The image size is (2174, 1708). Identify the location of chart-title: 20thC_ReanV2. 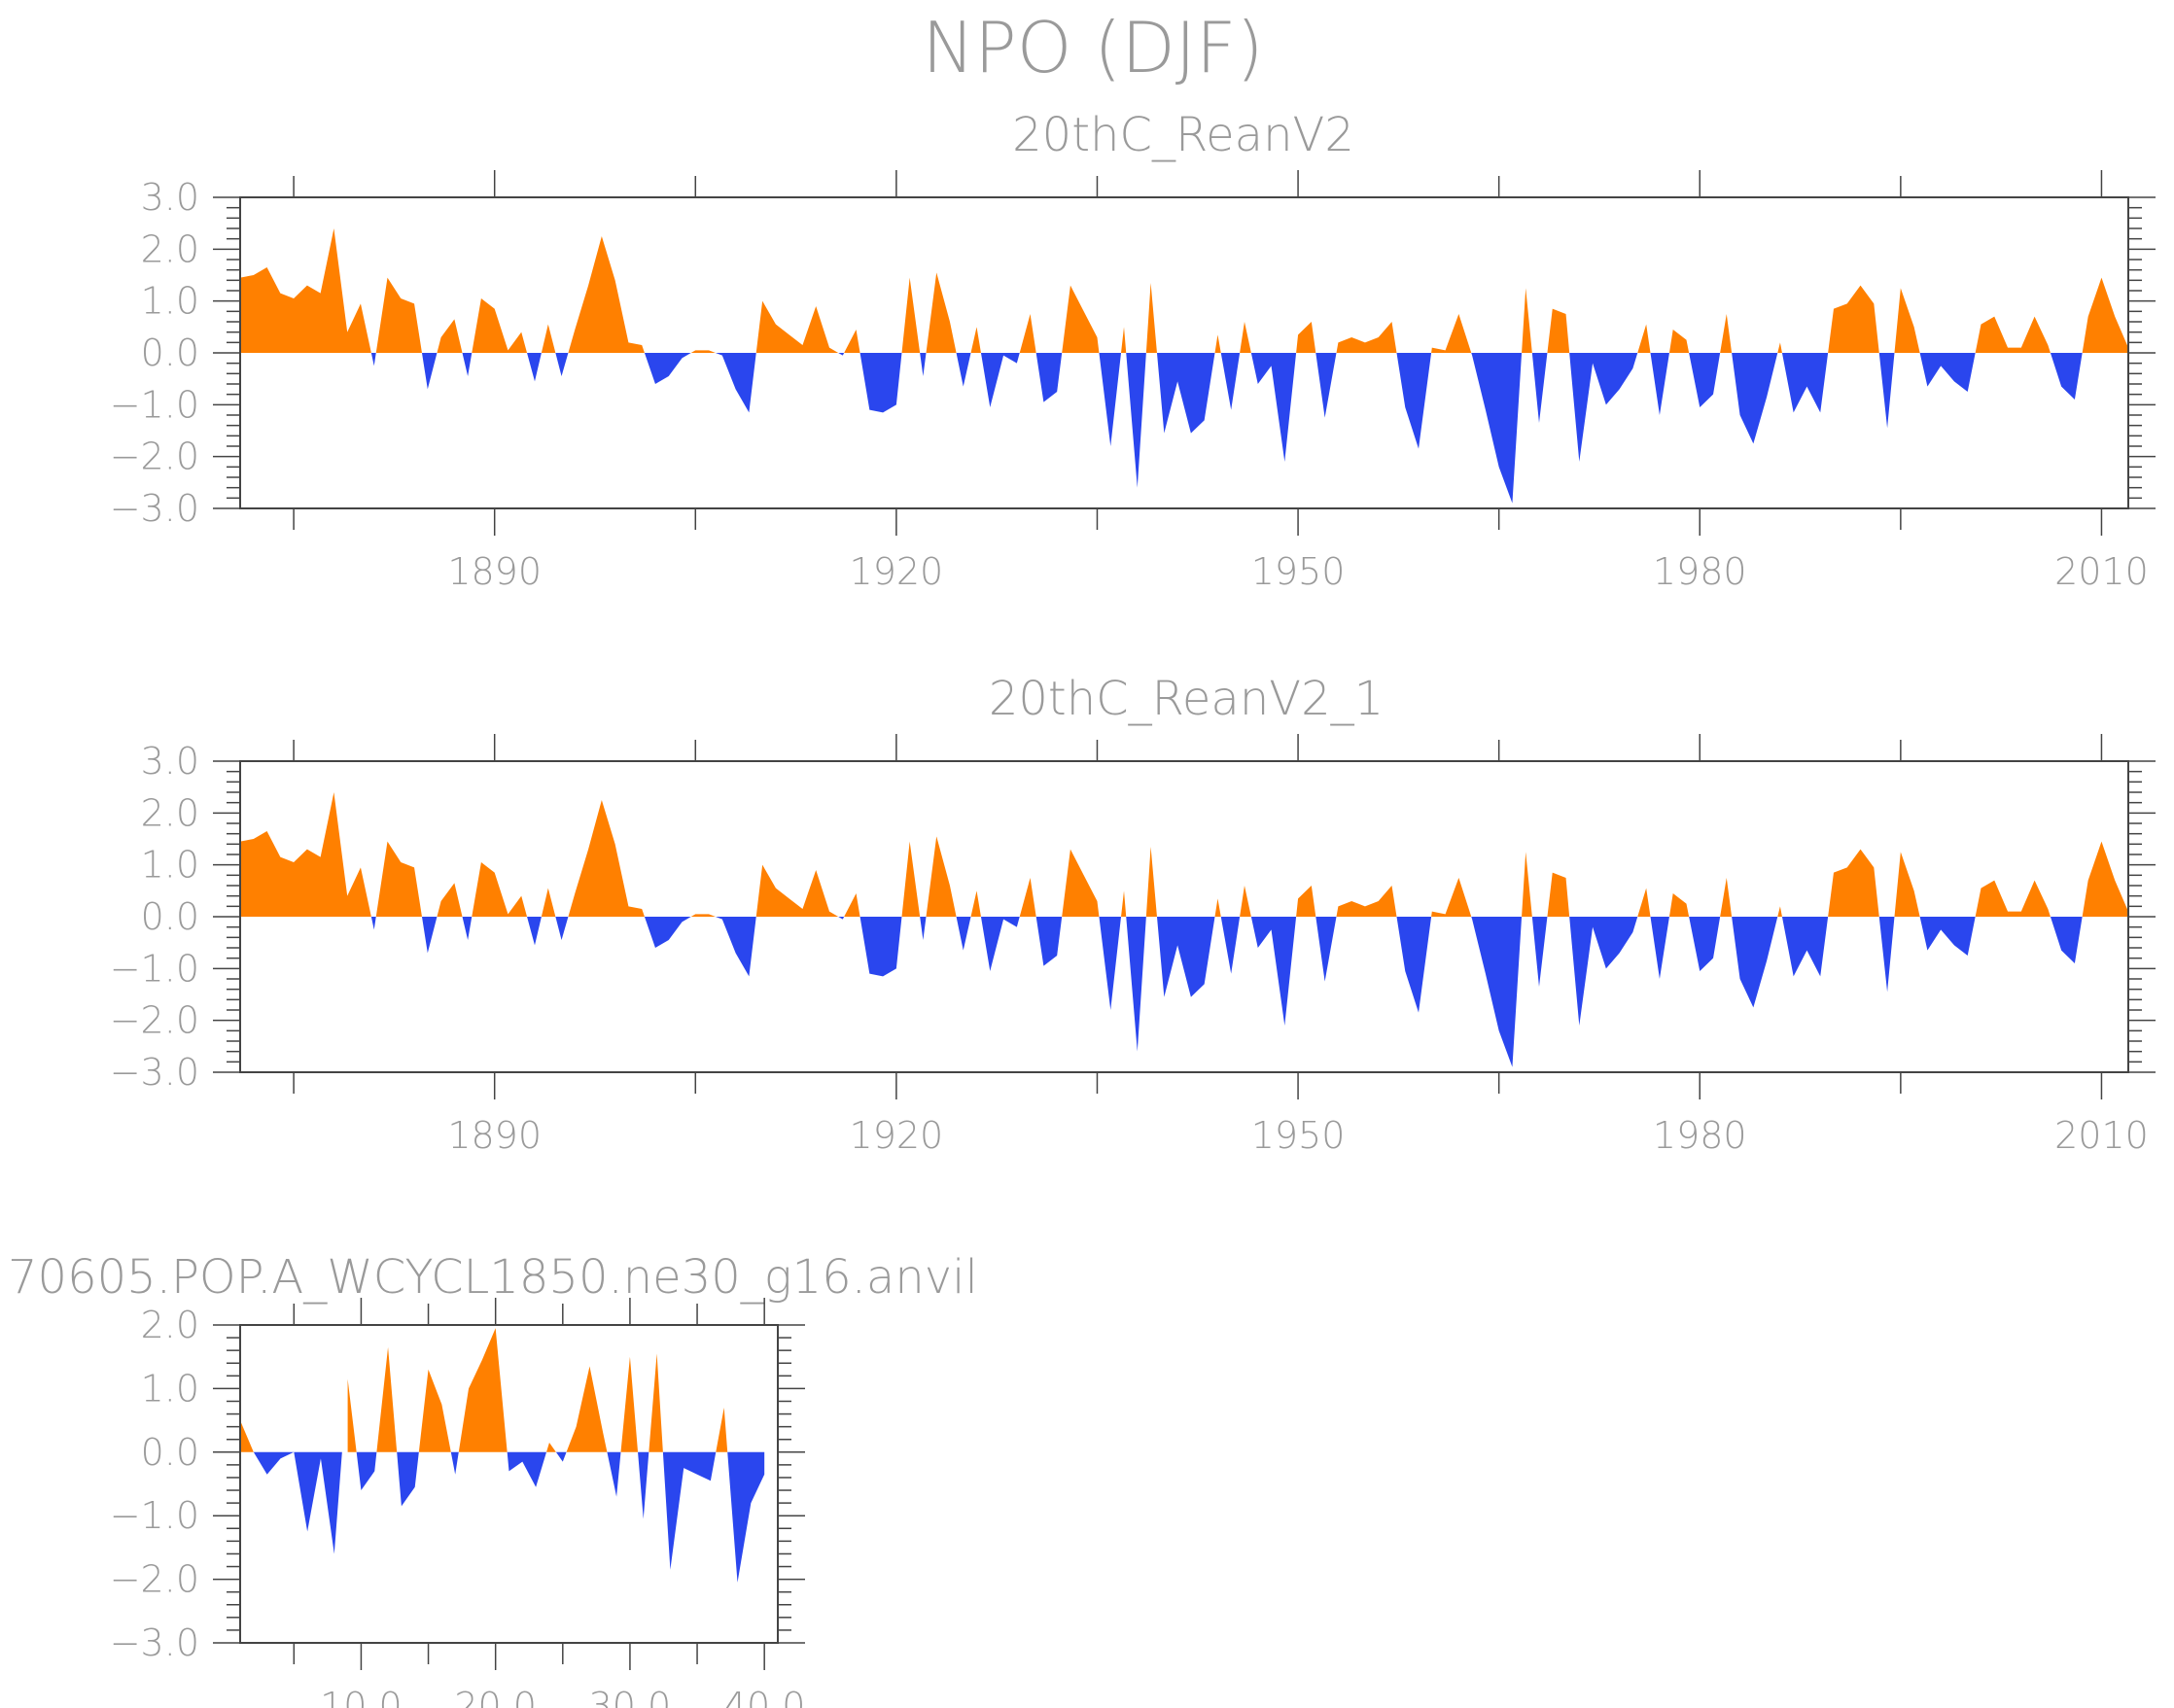
(1183, 135).